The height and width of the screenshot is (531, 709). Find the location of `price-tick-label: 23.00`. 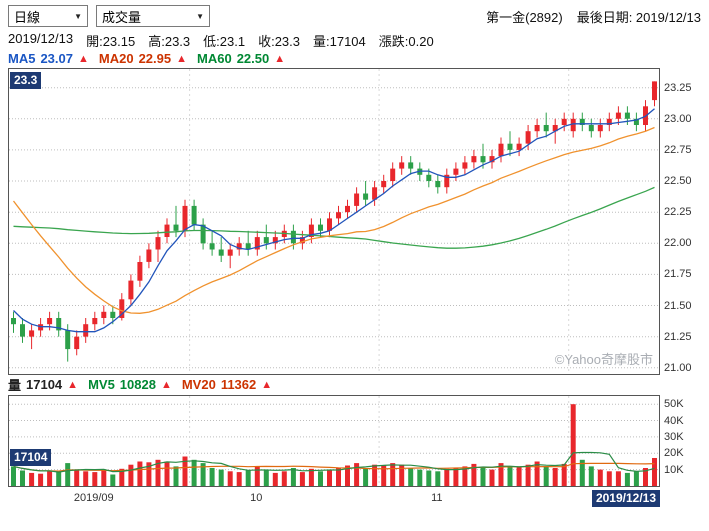

price-tick-label: 23.00 is located at coordinates (678, 118).